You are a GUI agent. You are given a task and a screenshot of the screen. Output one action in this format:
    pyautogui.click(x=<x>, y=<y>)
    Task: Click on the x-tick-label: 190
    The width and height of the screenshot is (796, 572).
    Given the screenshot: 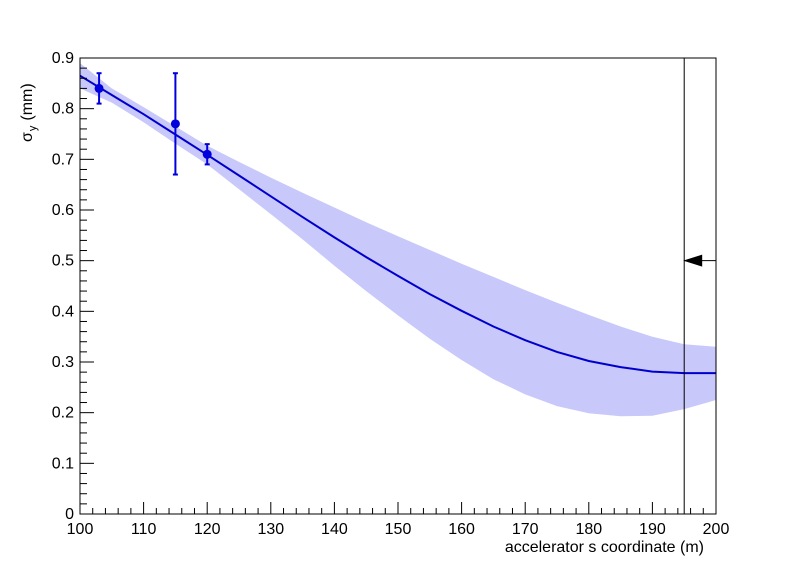 What is the action you would take?
    pyautogui.click(x=652, y=529)
    